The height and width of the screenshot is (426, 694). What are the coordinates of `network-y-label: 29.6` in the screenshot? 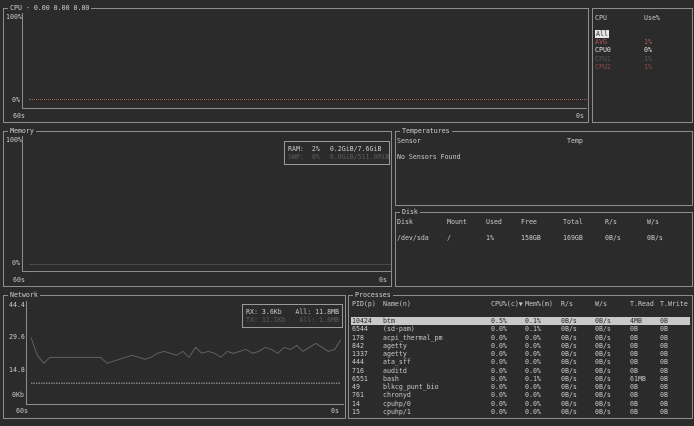 It's located at (17, 337).